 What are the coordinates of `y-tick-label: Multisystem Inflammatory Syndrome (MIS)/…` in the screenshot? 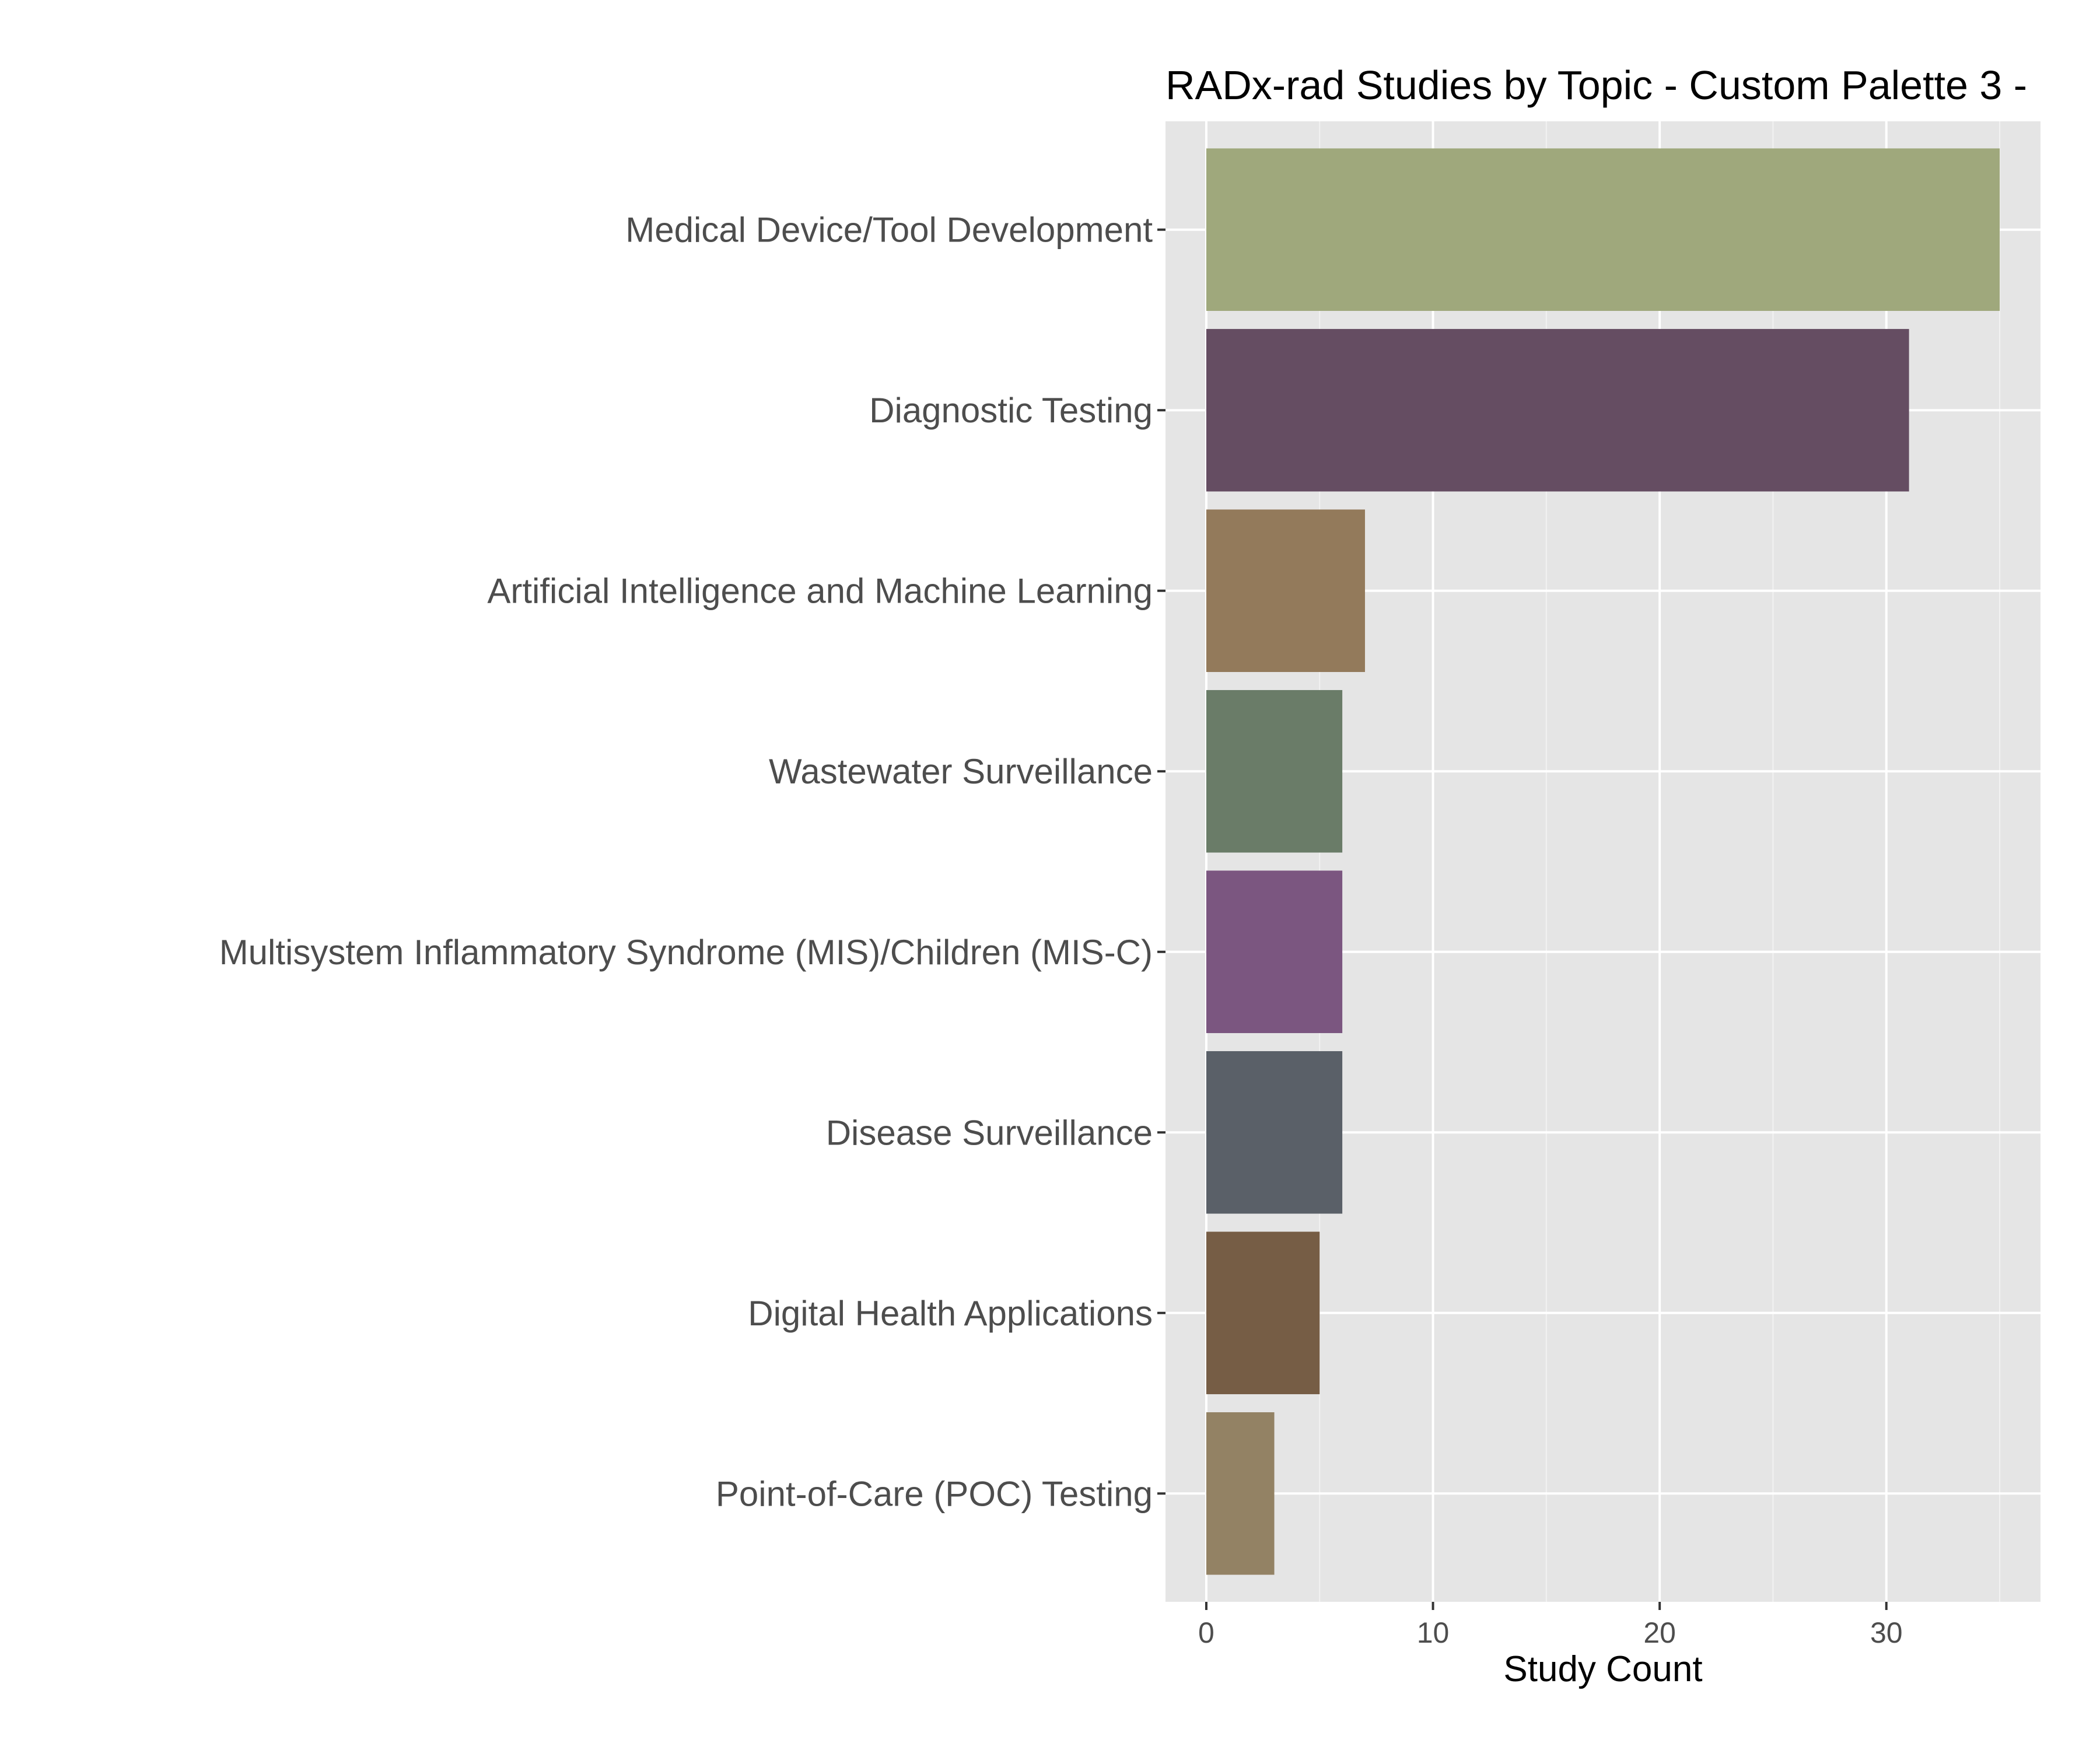 It's located at (686, 952).